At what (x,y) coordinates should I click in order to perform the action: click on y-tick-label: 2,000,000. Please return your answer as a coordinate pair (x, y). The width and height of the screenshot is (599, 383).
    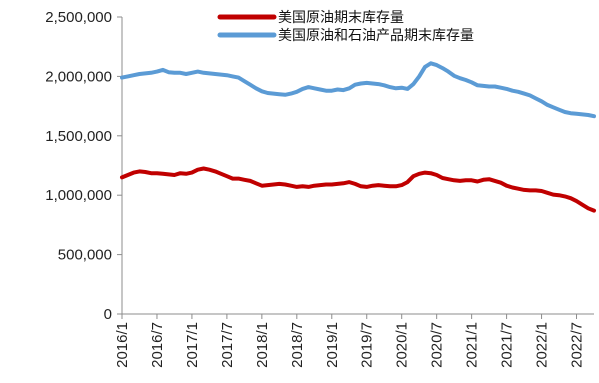
    Looking at the image, I should click on (78, 76).